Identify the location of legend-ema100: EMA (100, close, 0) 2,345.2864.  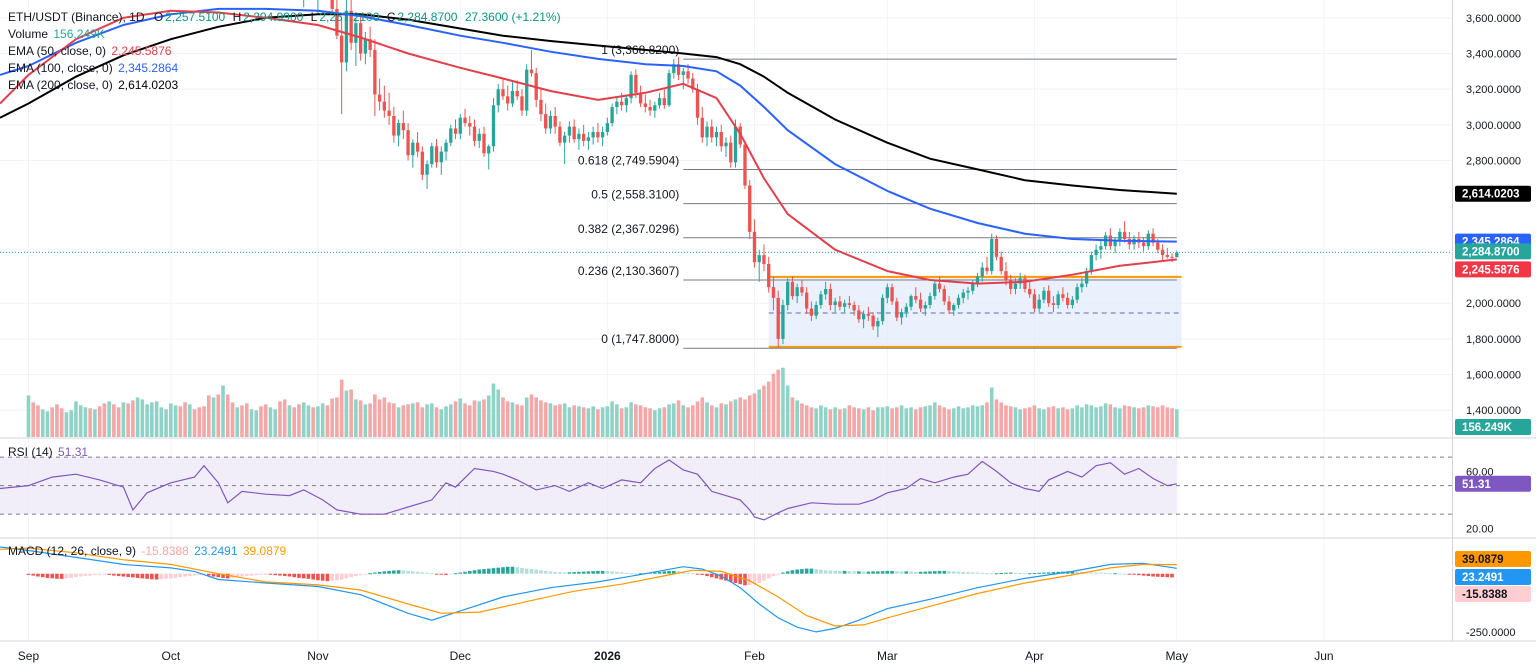
(93, 68).